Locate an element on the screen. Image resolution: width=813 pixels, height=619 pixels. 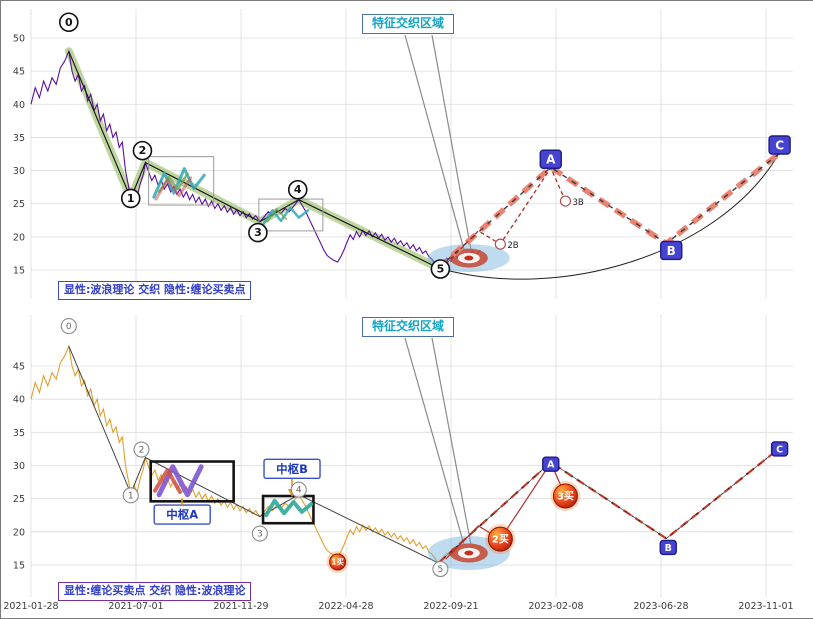
buy-point-label: 2买 is located at coordinates (500, 540).